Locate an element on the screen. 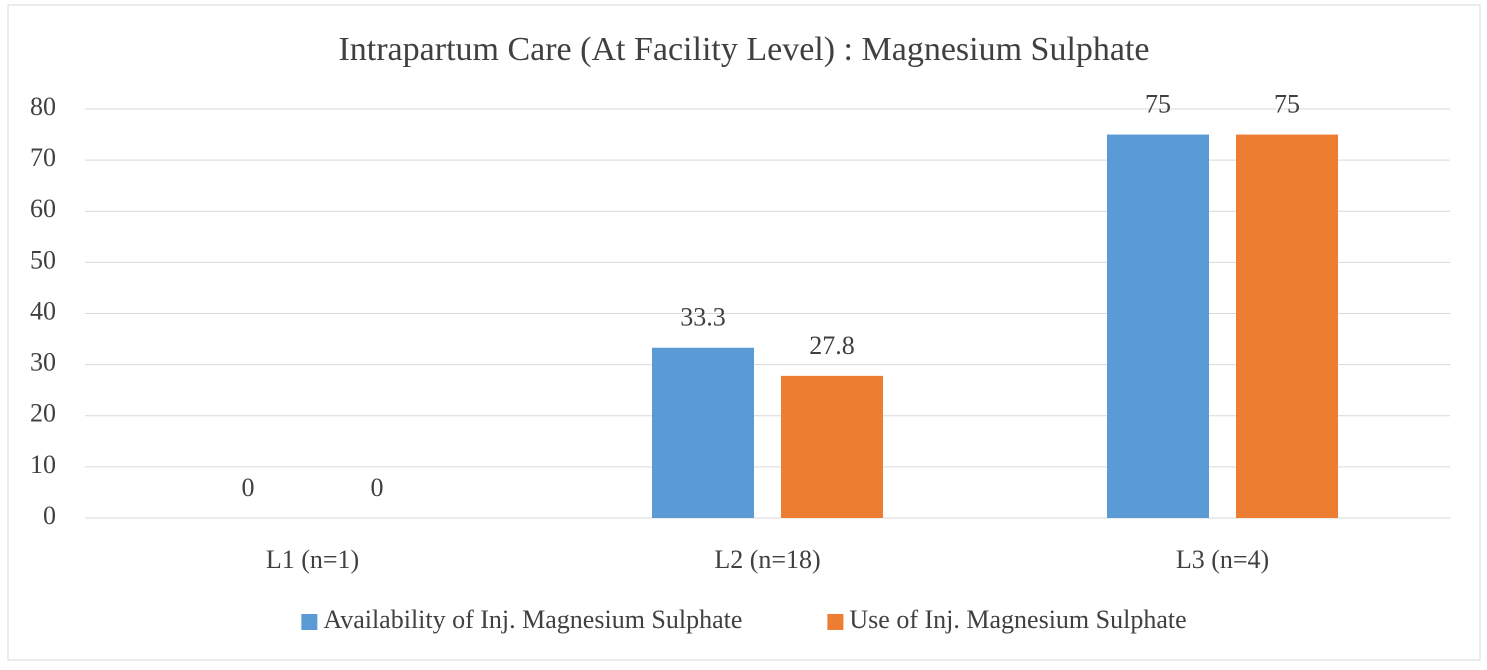 This screenshot has width=1487, height=670. data-label: 27.8 is located at coordinates (832, 345).